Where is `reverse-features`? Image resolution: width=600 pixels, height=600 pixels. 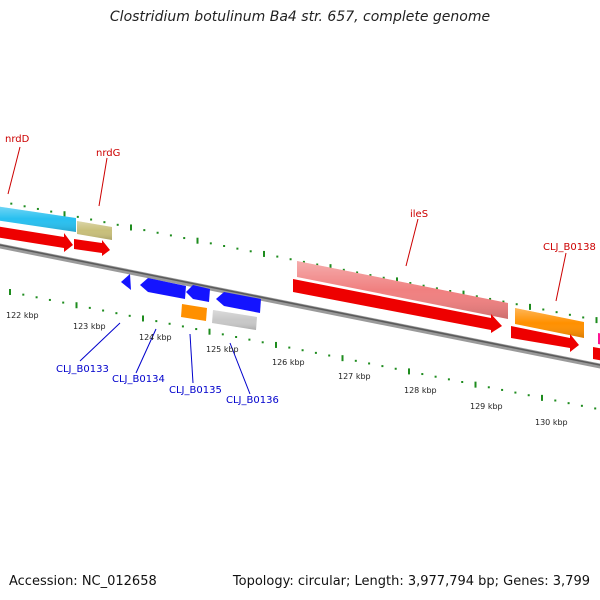 reverse-features is located at coordinates (191, 302).